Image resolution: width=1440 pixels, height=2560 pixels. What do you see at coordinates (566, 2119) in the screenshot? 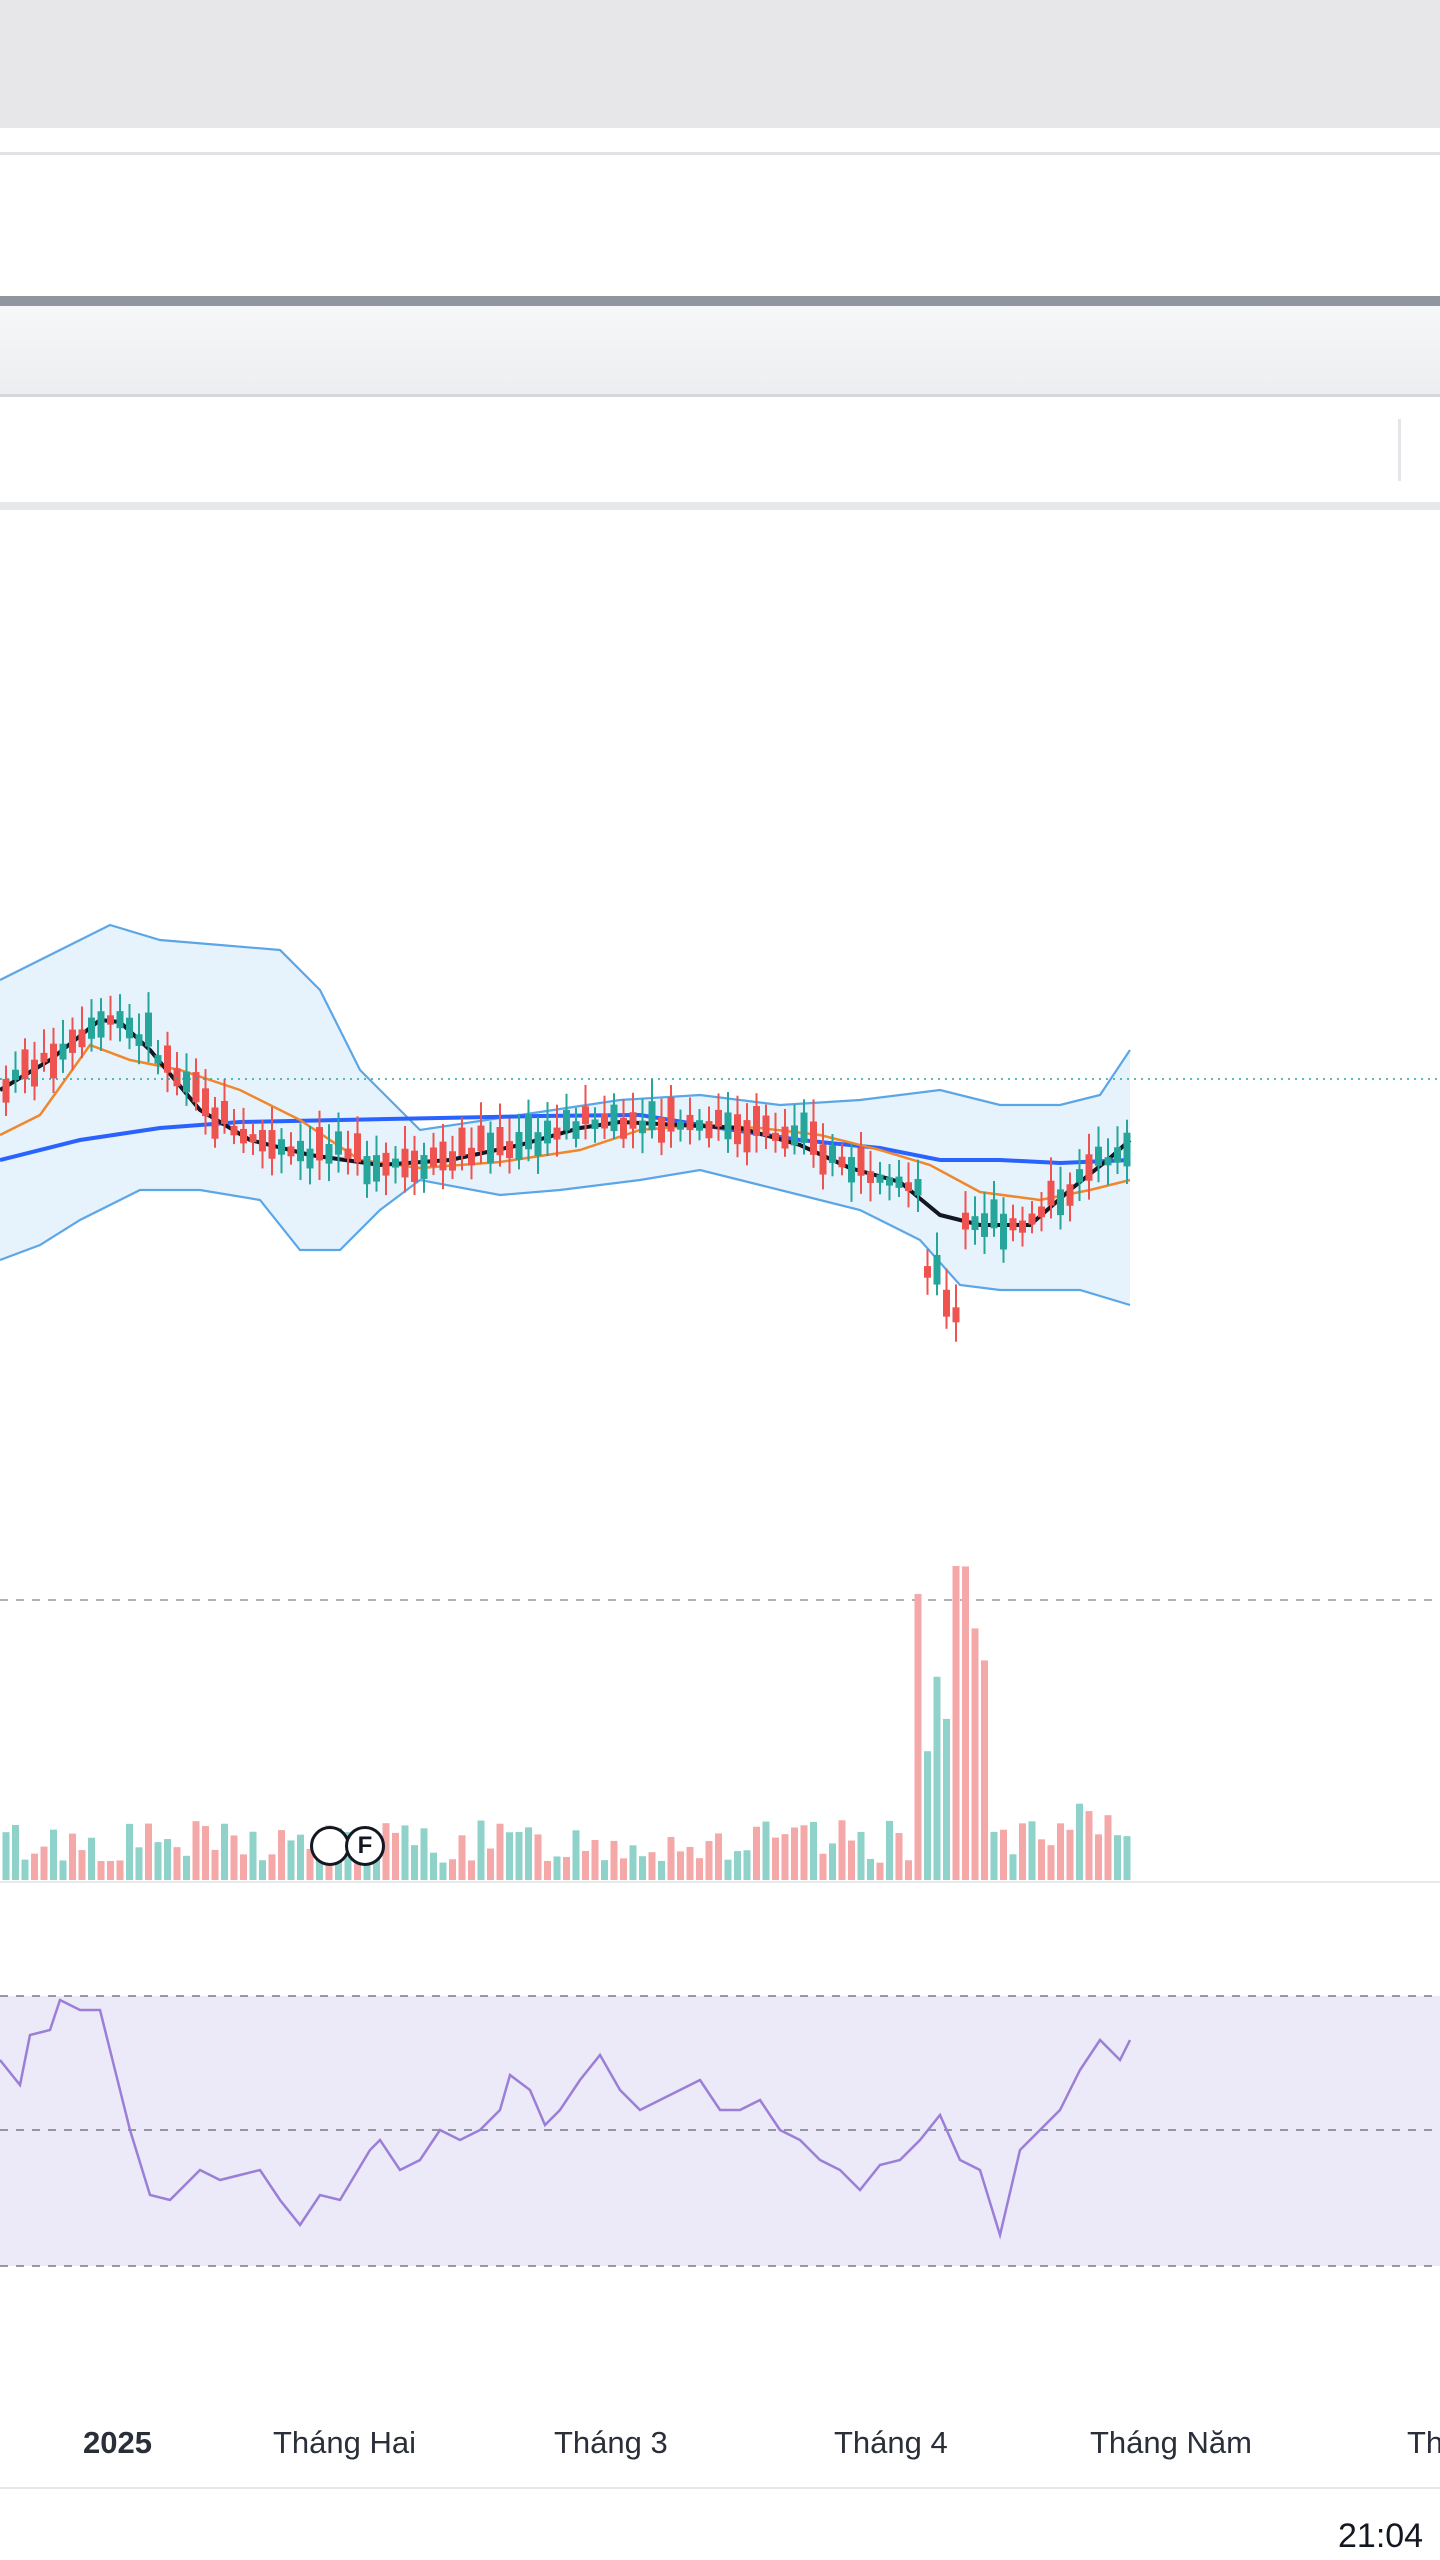
I see `rsi-line` at bounding box center [566, 2119].